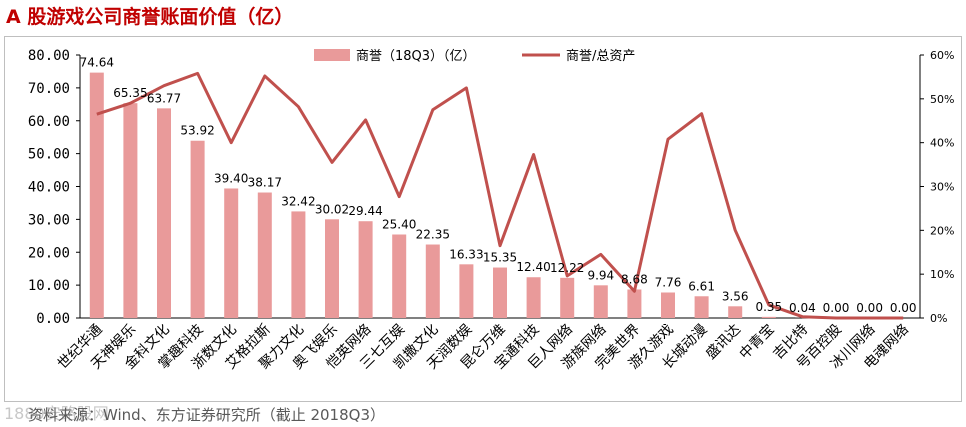 Image resolution: width=966 pixels, height=427 pixels. I want to click on category-label-20: 盛讯达, so click(723, 342).